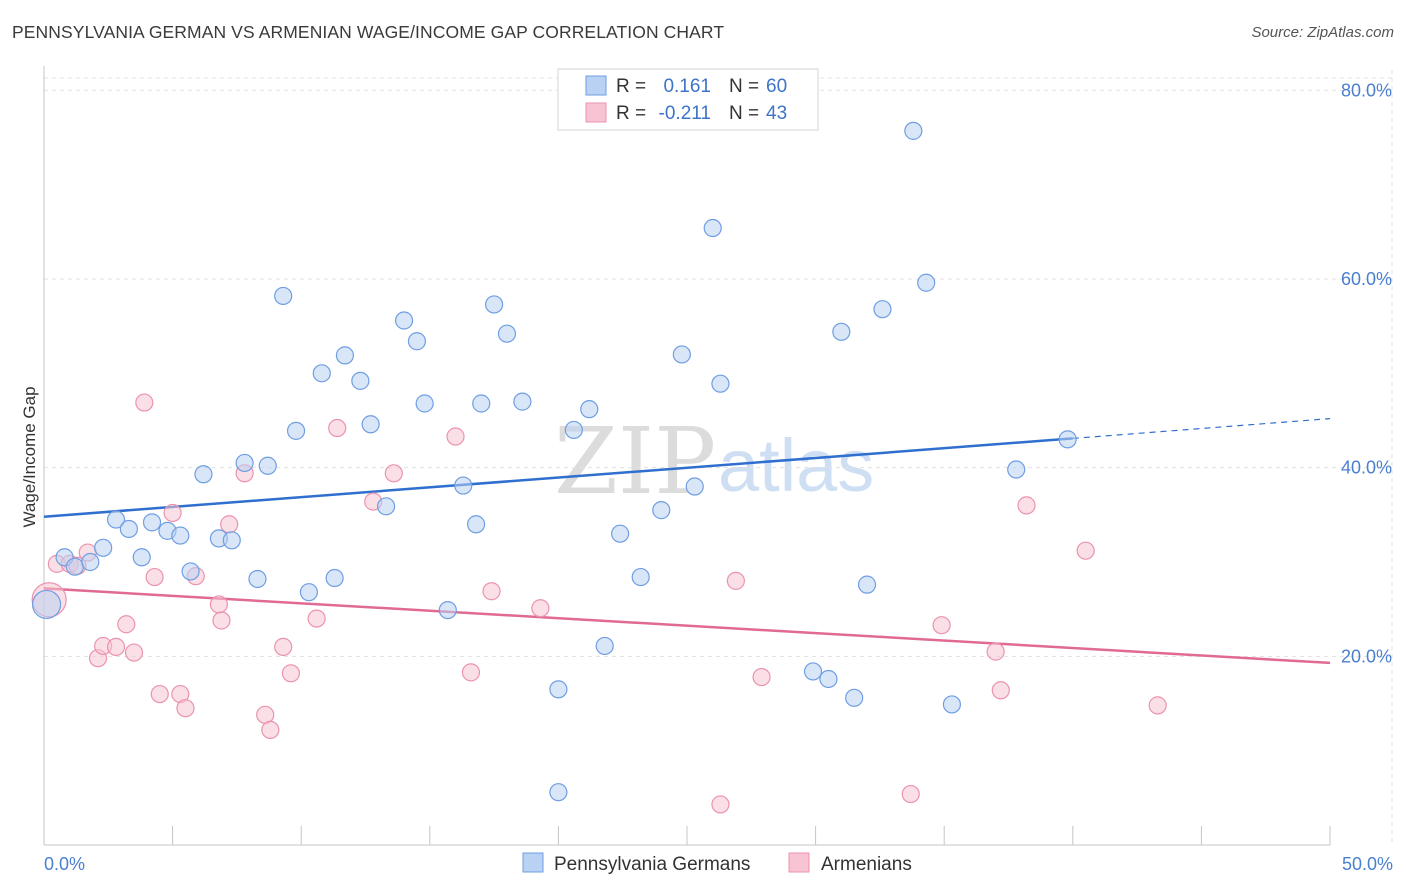 This screenshot has height=892, width=1406. I want to click on trend-line-pennsylvania-germans, so click(558, 477).